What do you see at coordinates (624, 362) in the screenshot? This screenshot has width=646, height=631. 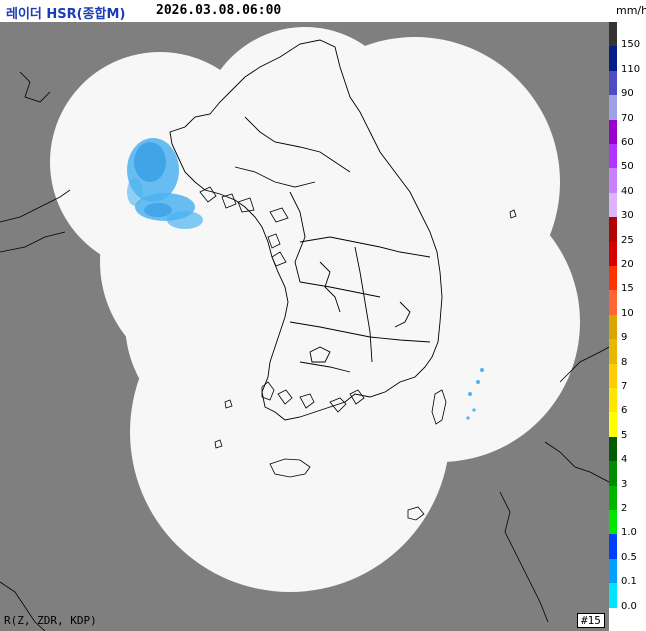 I see `legend-tick-label: 8` at bounding box center [624, 362].